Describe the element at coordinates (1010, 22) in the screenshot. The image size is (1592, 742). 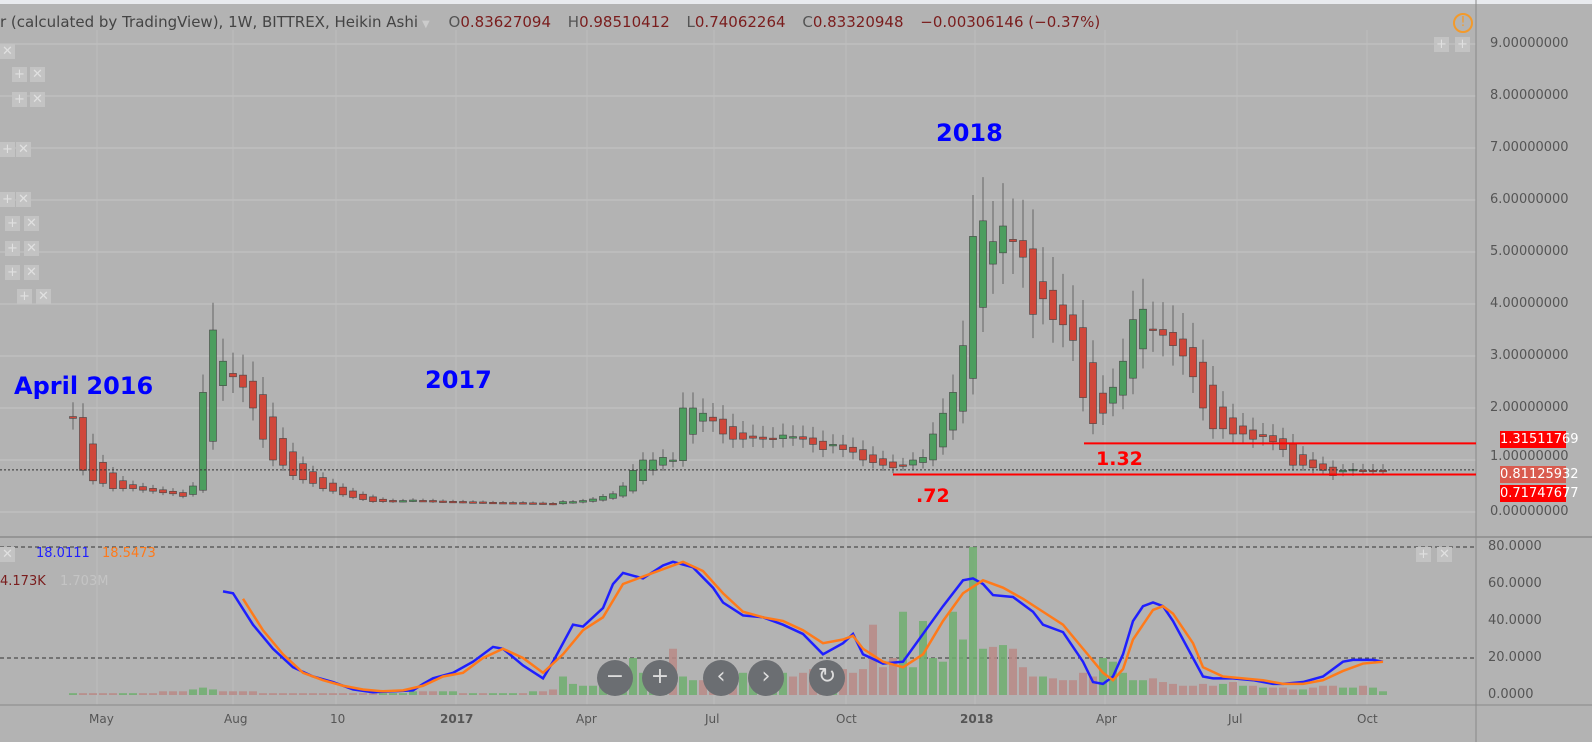
I see `change-value: −0.00306146 (−0.37%)` at that location.